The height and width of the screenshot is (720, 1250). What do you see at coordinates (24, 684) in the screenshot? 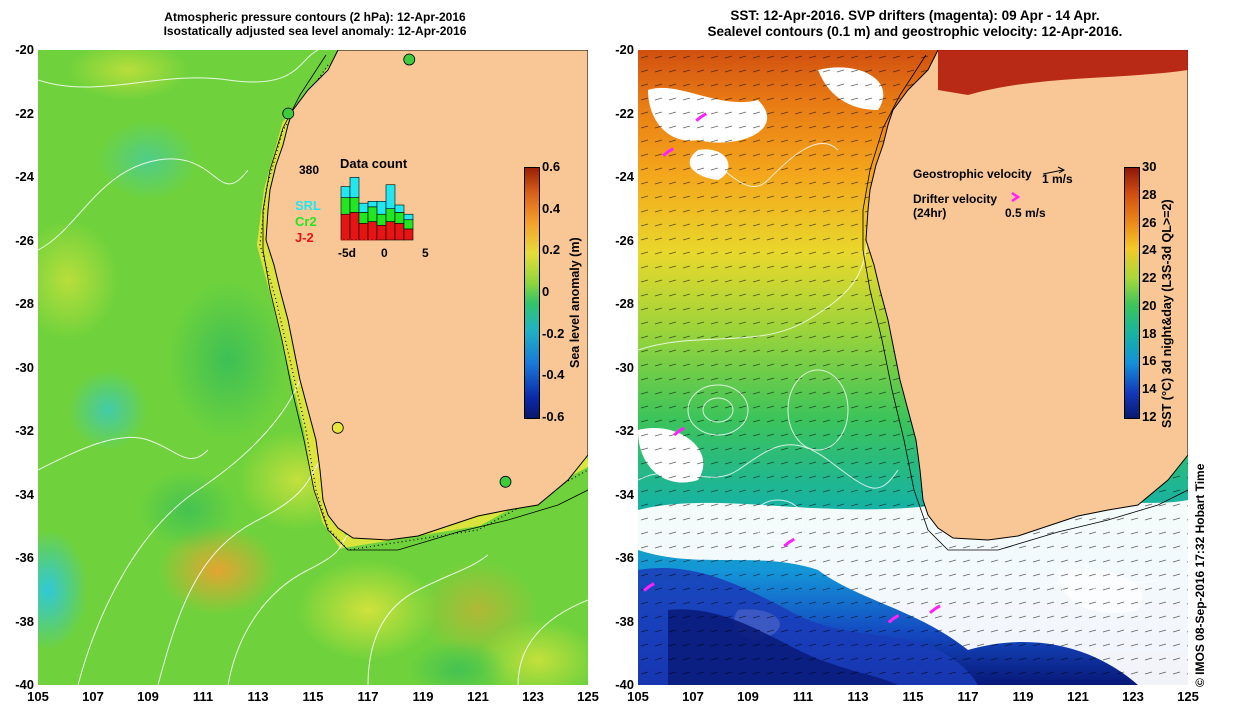
I see `lat-tick-label: -40` at bounding box center [24, 684].